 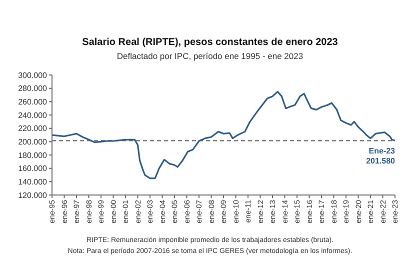 What do you see at coordinates (33, 141) in the screenshot?
I see `y-tick-label: 200.000` at bounding box center [33, 141].